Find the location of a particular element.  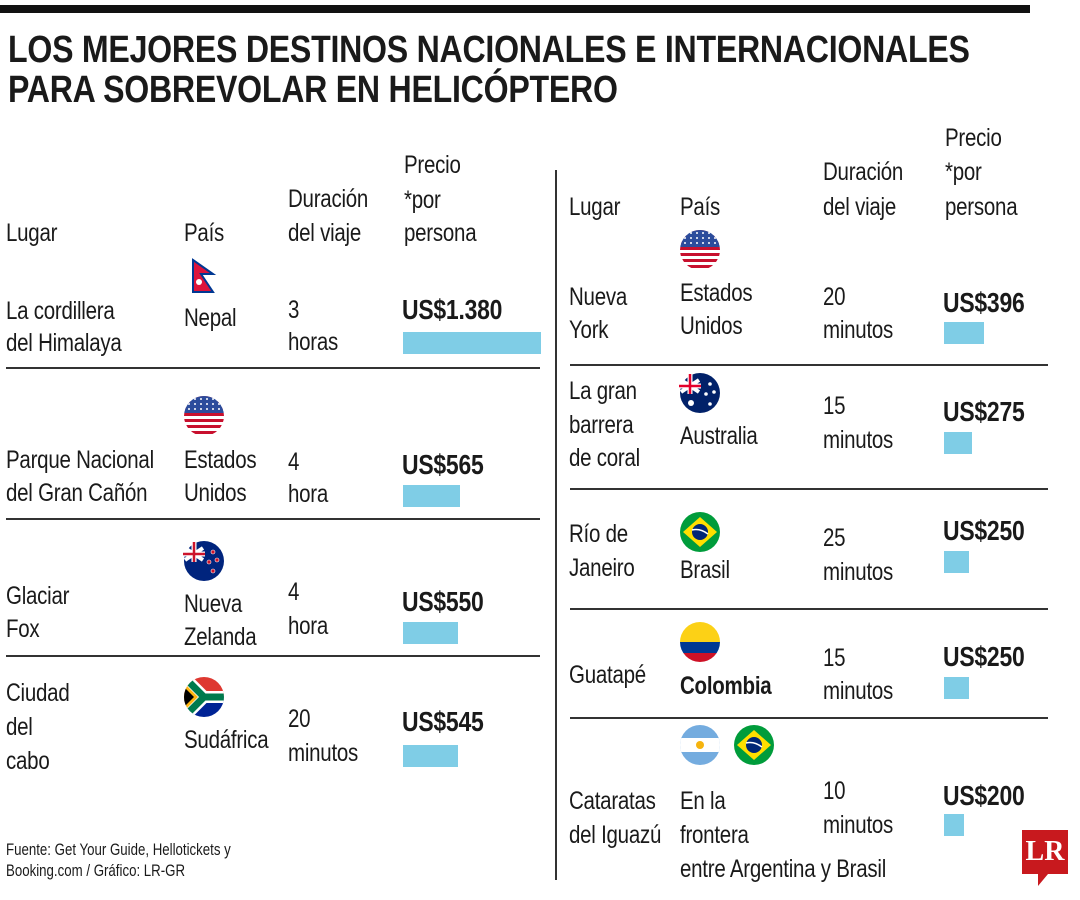

lugar-text: La gran is located at coordinates (603, 391).